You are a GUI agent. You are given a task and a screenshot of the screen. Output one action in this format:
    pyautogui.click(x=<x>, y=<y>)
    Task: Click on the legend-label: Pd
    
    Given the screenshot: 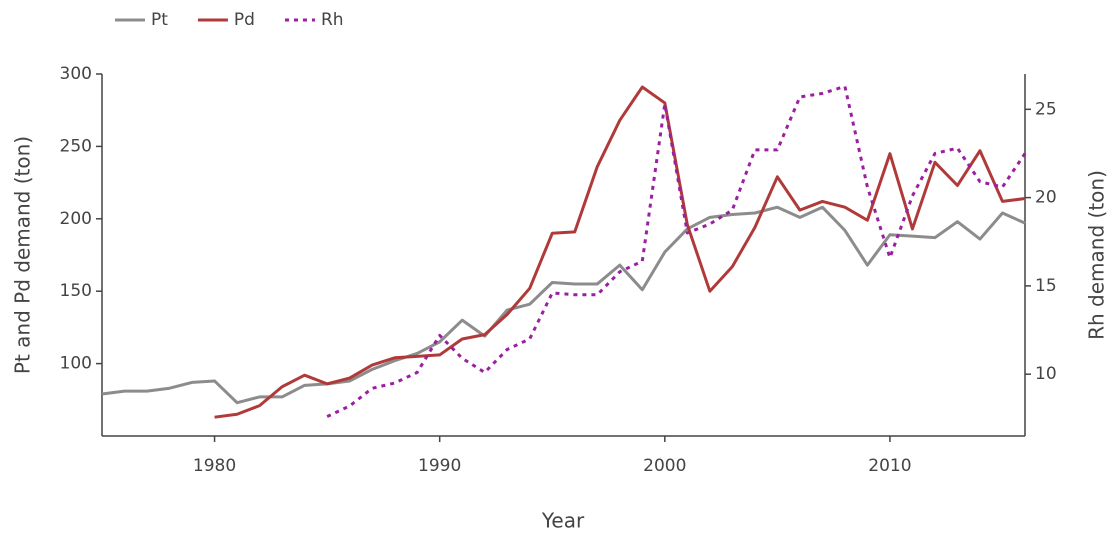 What is the action you would take?
    pyautogui.click(x=244, y=20)
    